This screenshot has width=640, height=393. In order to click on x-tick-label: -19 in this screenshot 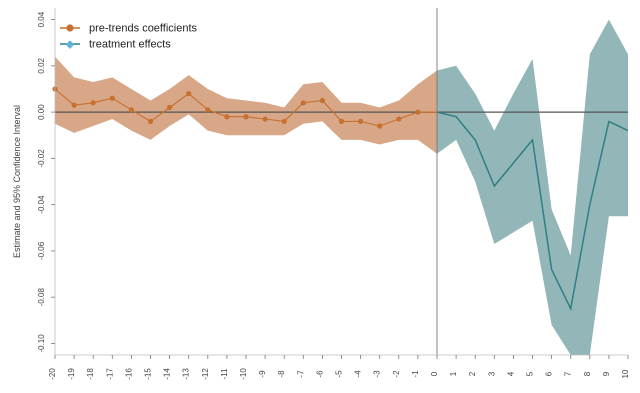, I will do `click(71, 374)`.